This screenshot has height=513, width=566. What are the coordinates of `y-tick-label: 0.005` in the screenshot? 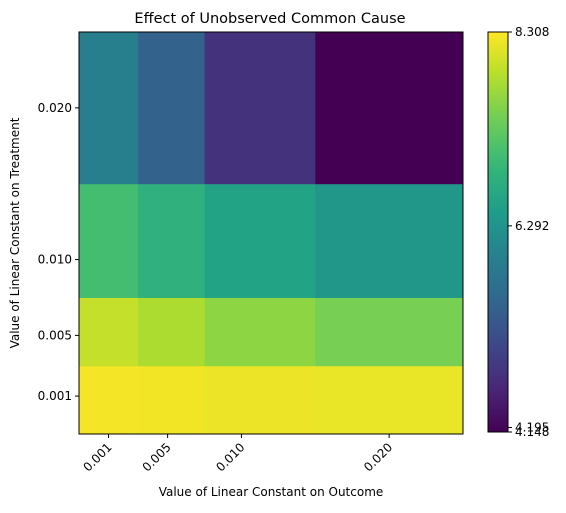 It's located at (55, 335).